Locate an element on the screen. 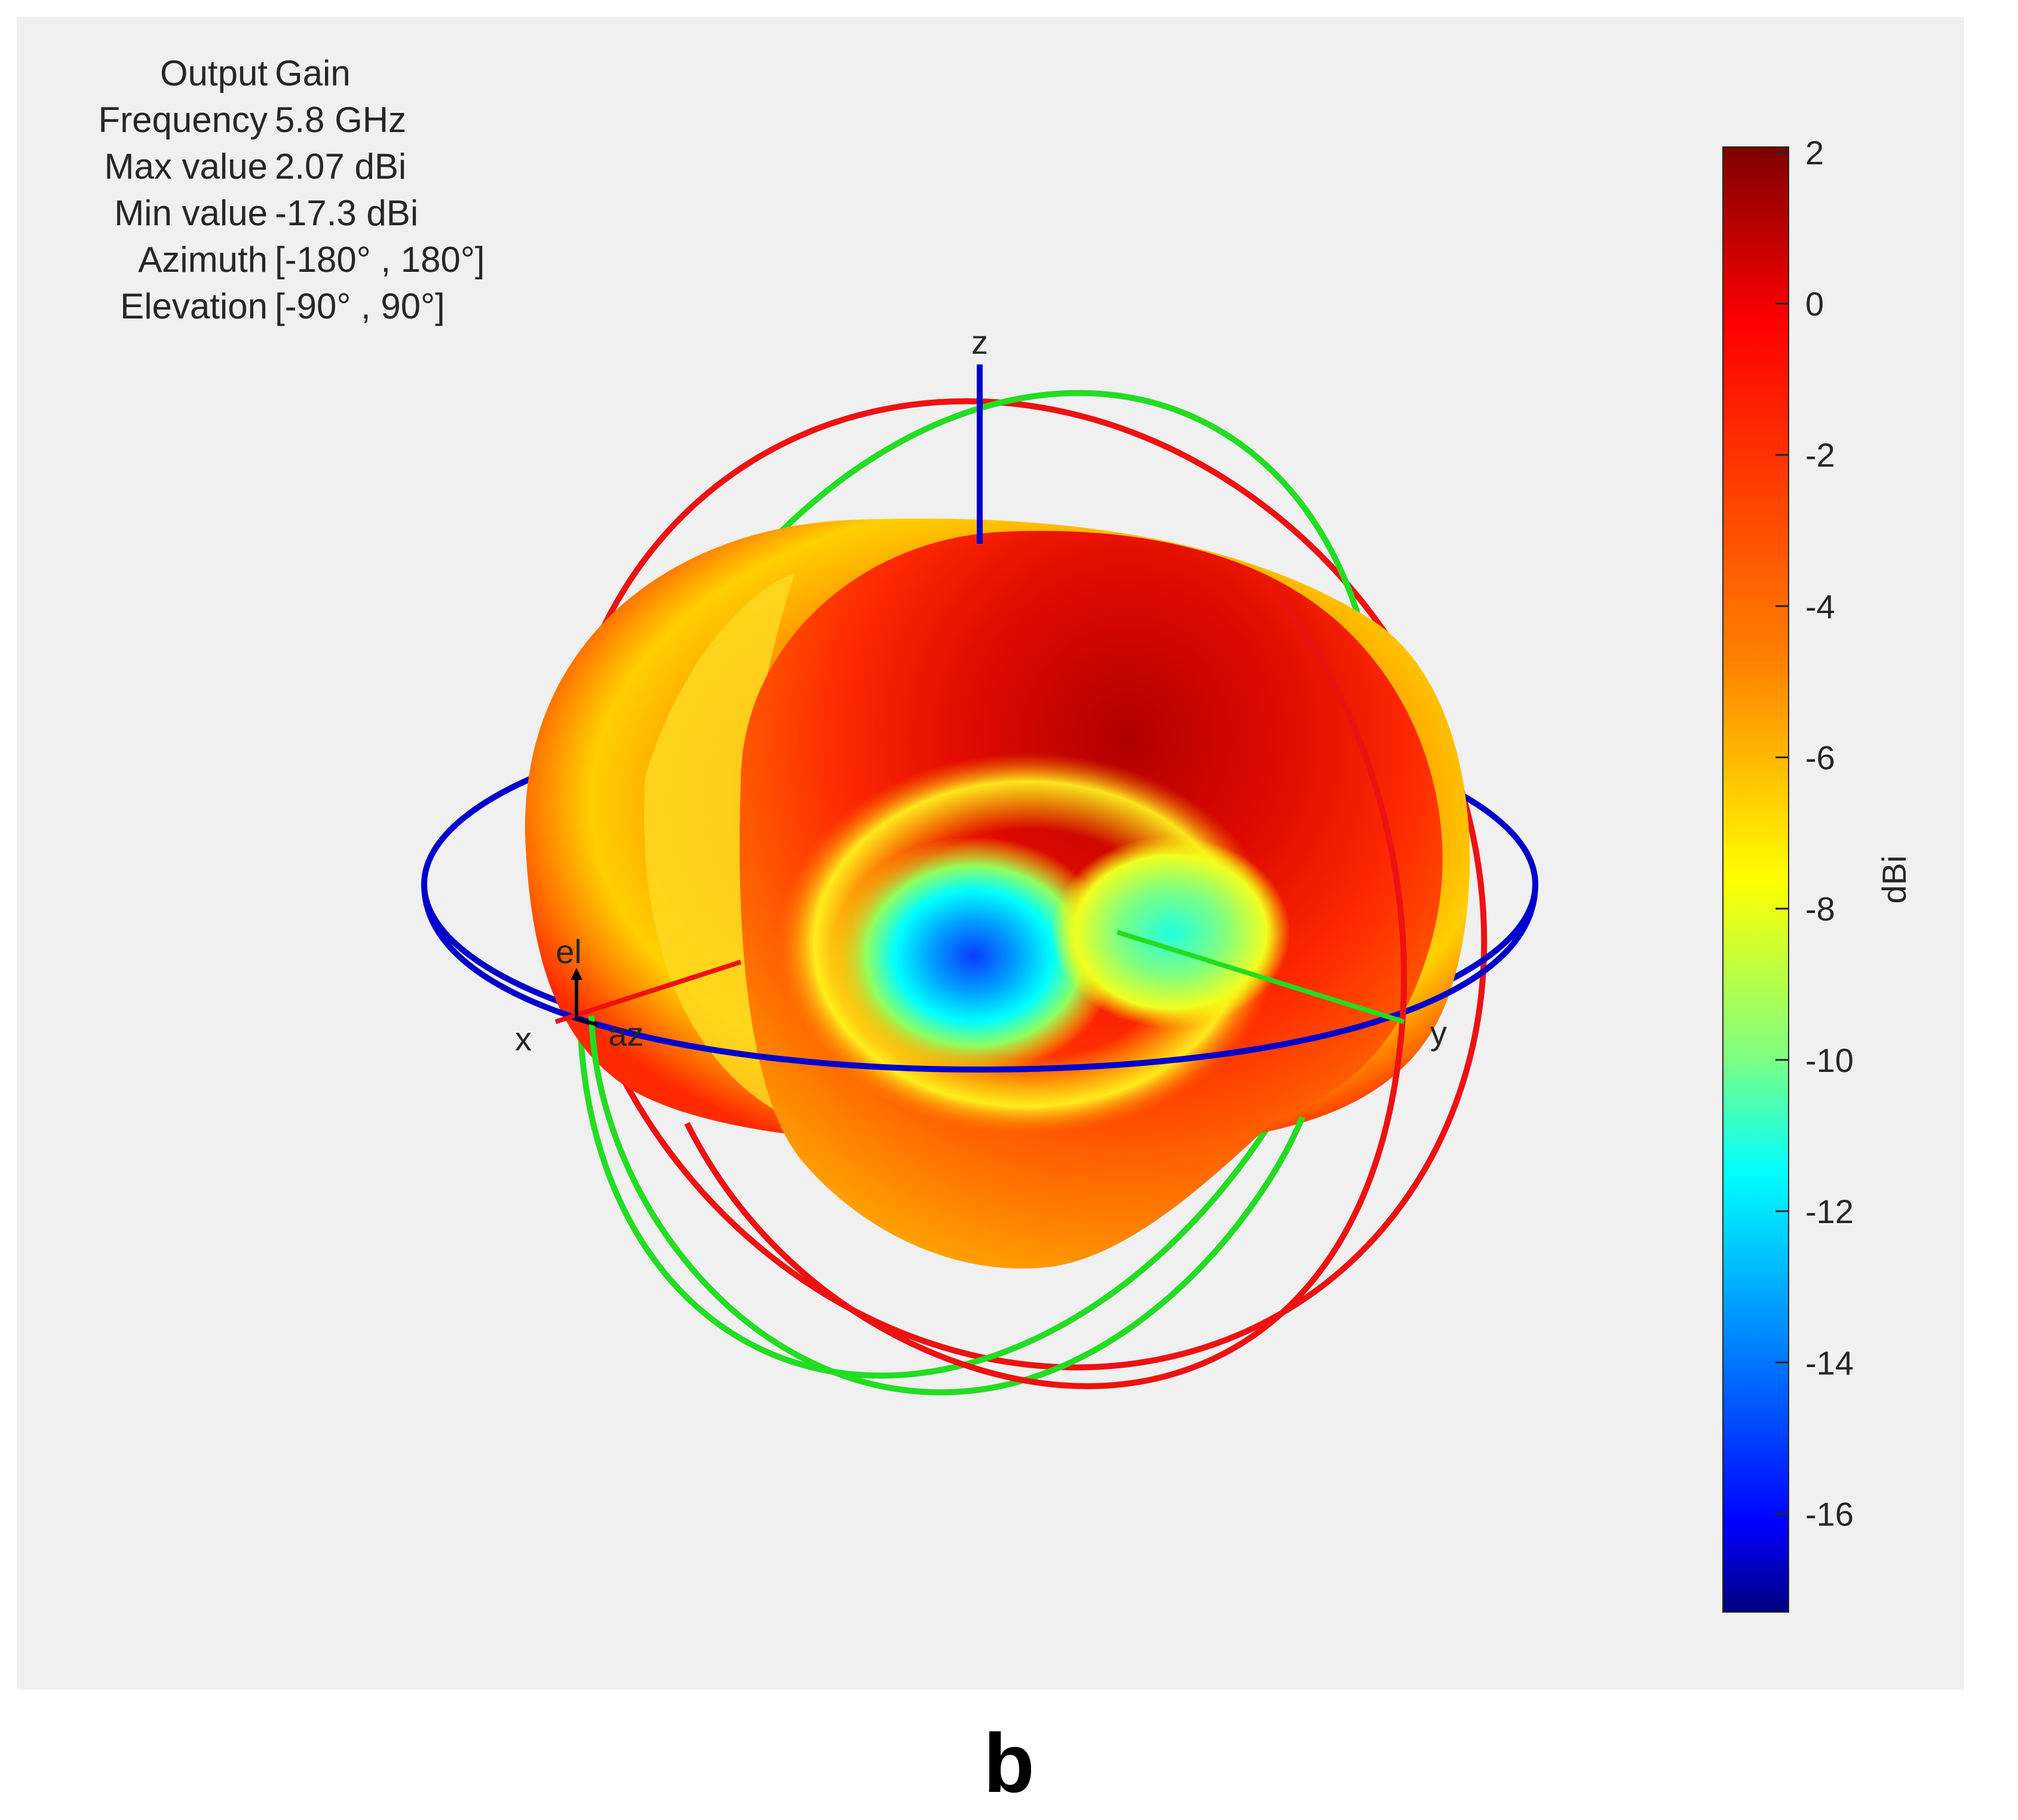 Image resolution: width=2018 pixels, height=1820 pixels. colorbar-tick-label: -10 is located at coordinates (1829, 1060).